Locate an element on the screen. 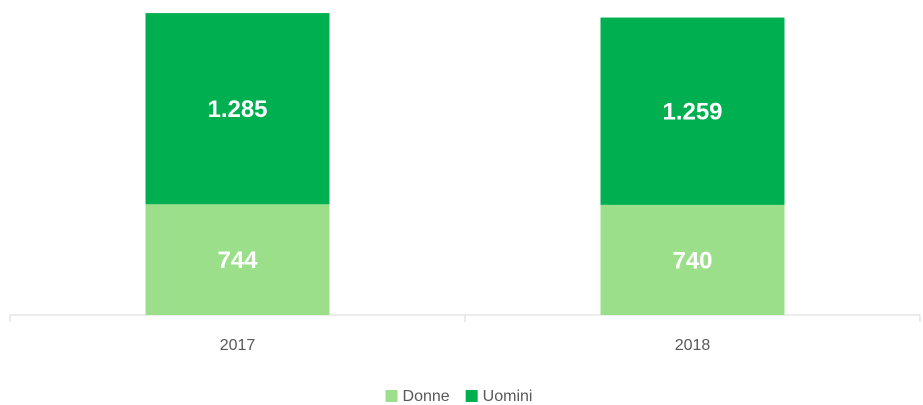 The height and width of the screenshot is (405, 923). legend-label: Uomini is located at coordinates (508, 396).